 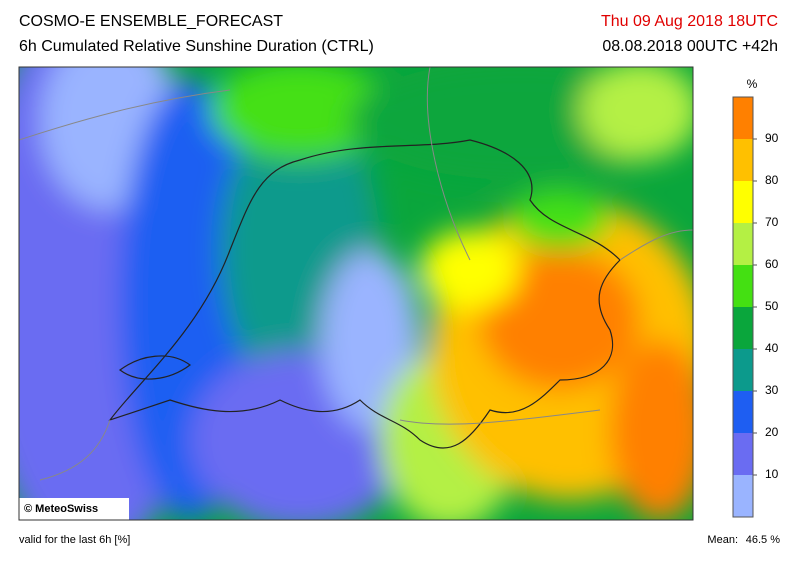 I want to click on mean-value: 46.5 %, so click(x=763, y=540).